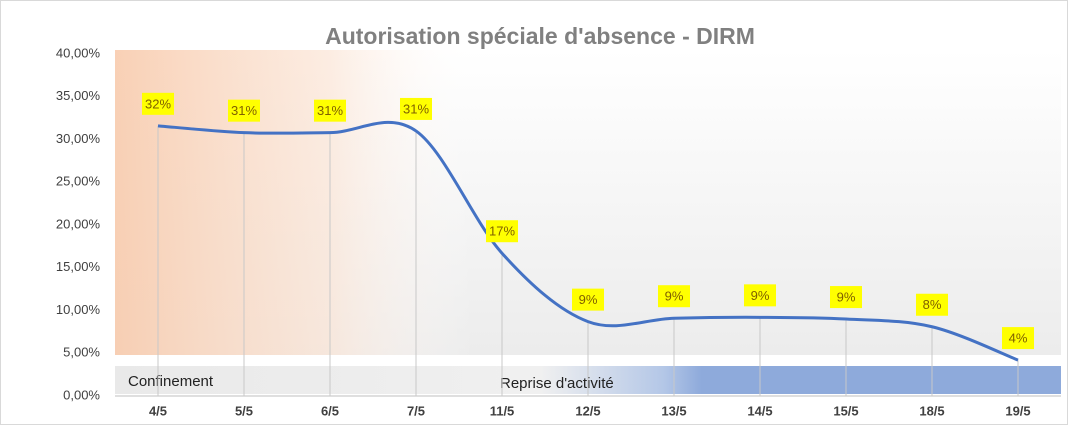 The image size is (1068, 425). I want to click on y-tick-label: 5,00%, so click(81, 352).